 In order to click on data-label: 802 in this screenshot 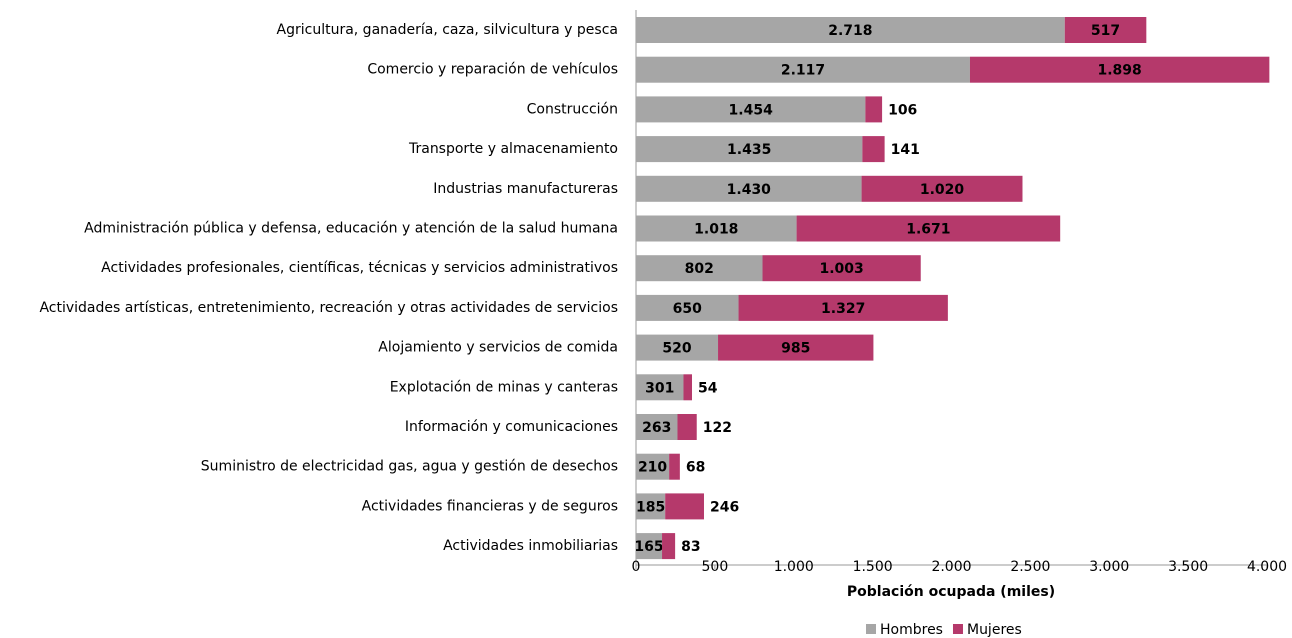, I will do `click(699, 269)`.